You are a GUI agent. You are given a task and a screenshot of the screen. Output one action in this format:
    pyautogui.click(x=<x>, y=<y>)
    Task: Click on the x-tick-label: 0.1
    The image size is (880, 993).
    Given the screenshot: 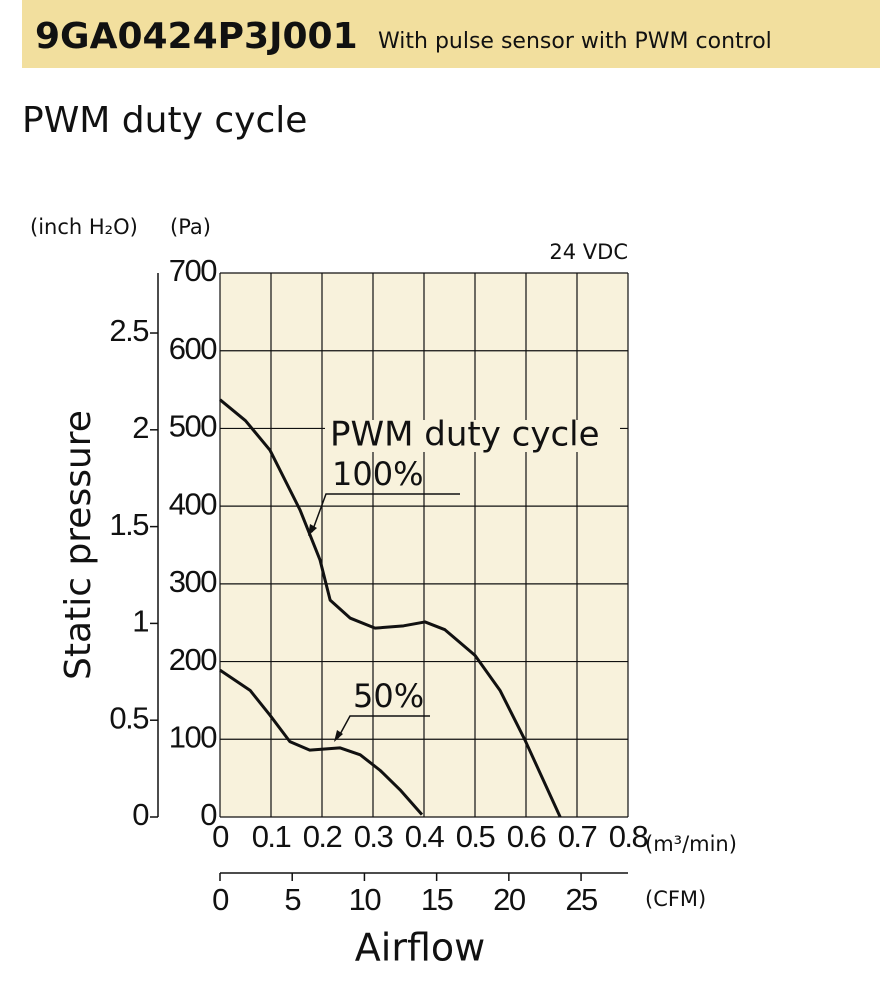 What is the action you would take?
    pyautogui.click(x=271, y=836)
    